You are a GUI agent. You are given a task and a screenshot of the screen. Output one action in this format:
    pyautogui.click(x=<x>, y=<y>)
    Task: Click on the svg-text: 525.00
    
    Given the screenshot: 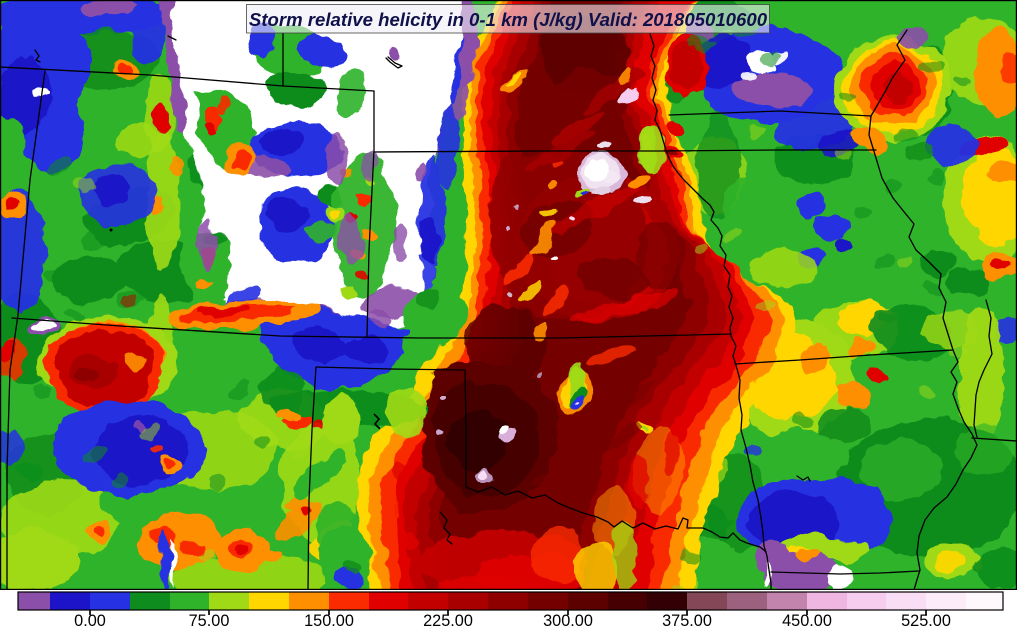 What is the action you would take?
    pyautogui.click(x=926, y=621)
    